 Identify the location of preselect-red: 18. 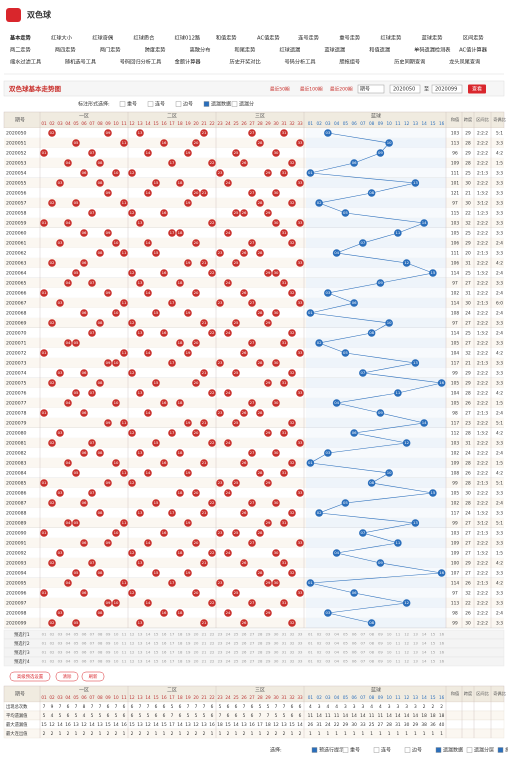
(180, 643).